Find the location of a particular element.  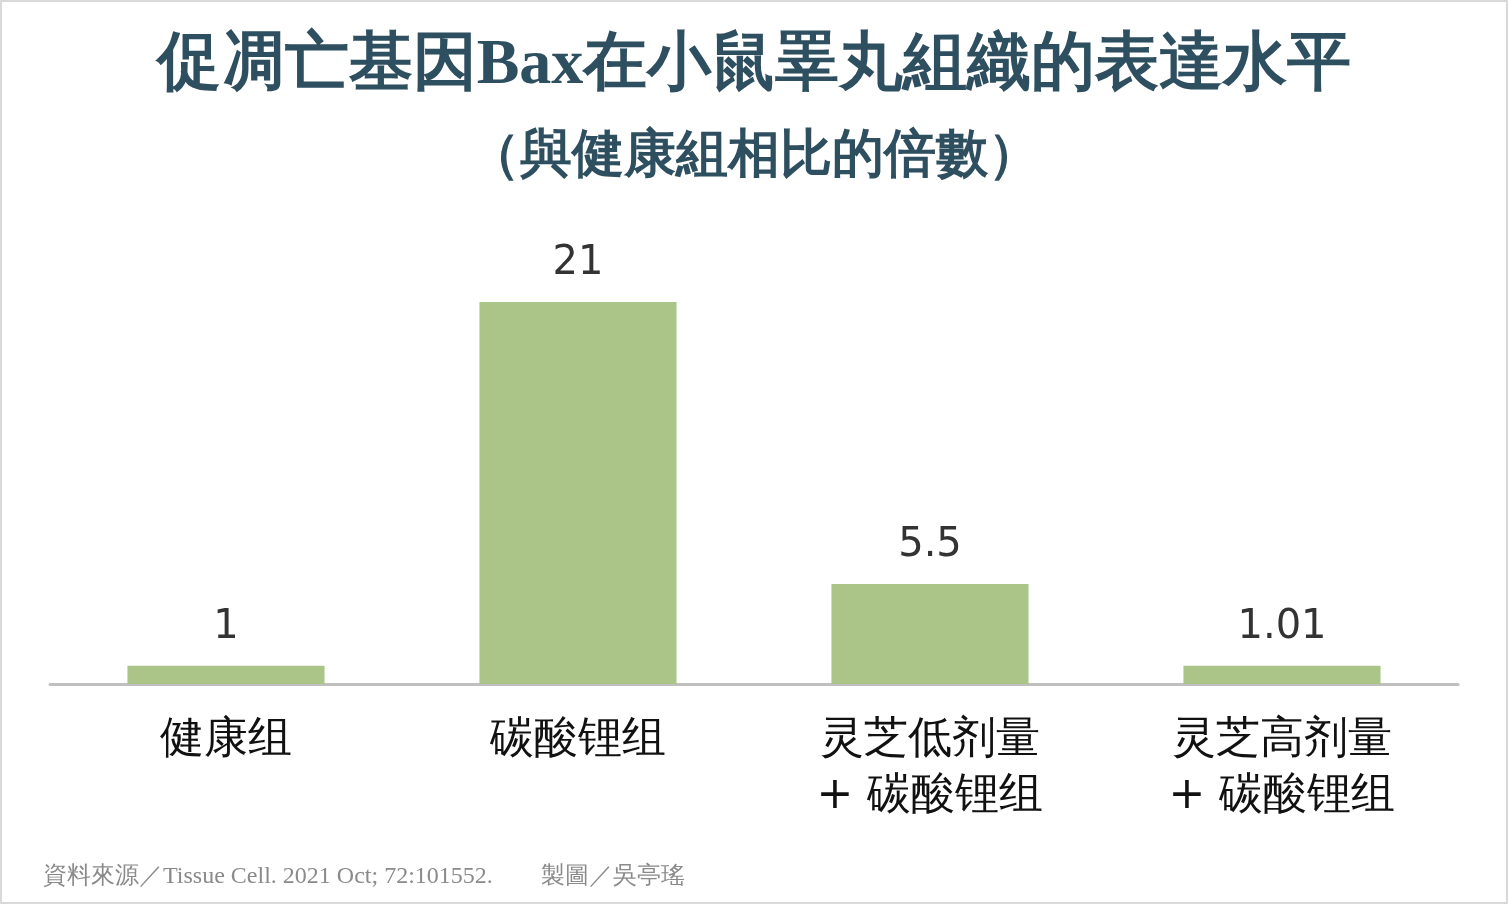

data-label: 1.01 is located at coordinates (1282, 623).